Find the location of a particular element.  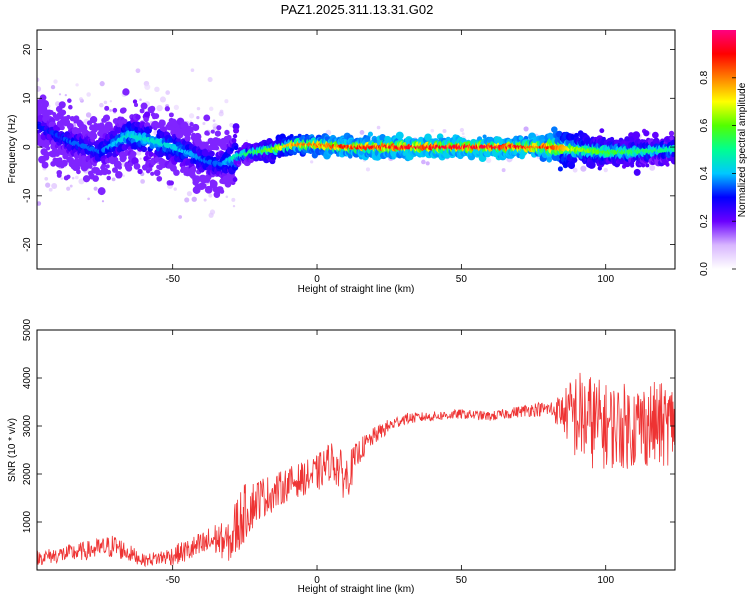

snr-y-tick-label: 2000 is located at coordinates (27, 473).